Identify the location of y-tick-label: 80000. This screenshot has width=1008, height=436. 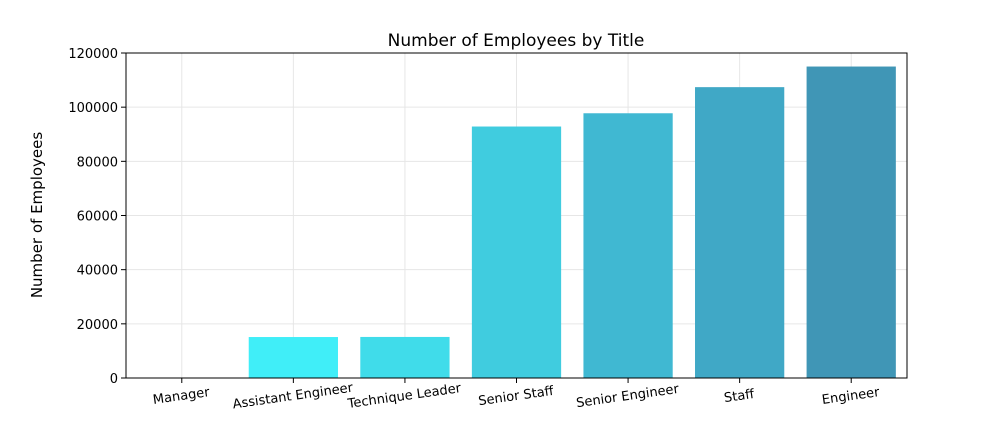
(97, 162).